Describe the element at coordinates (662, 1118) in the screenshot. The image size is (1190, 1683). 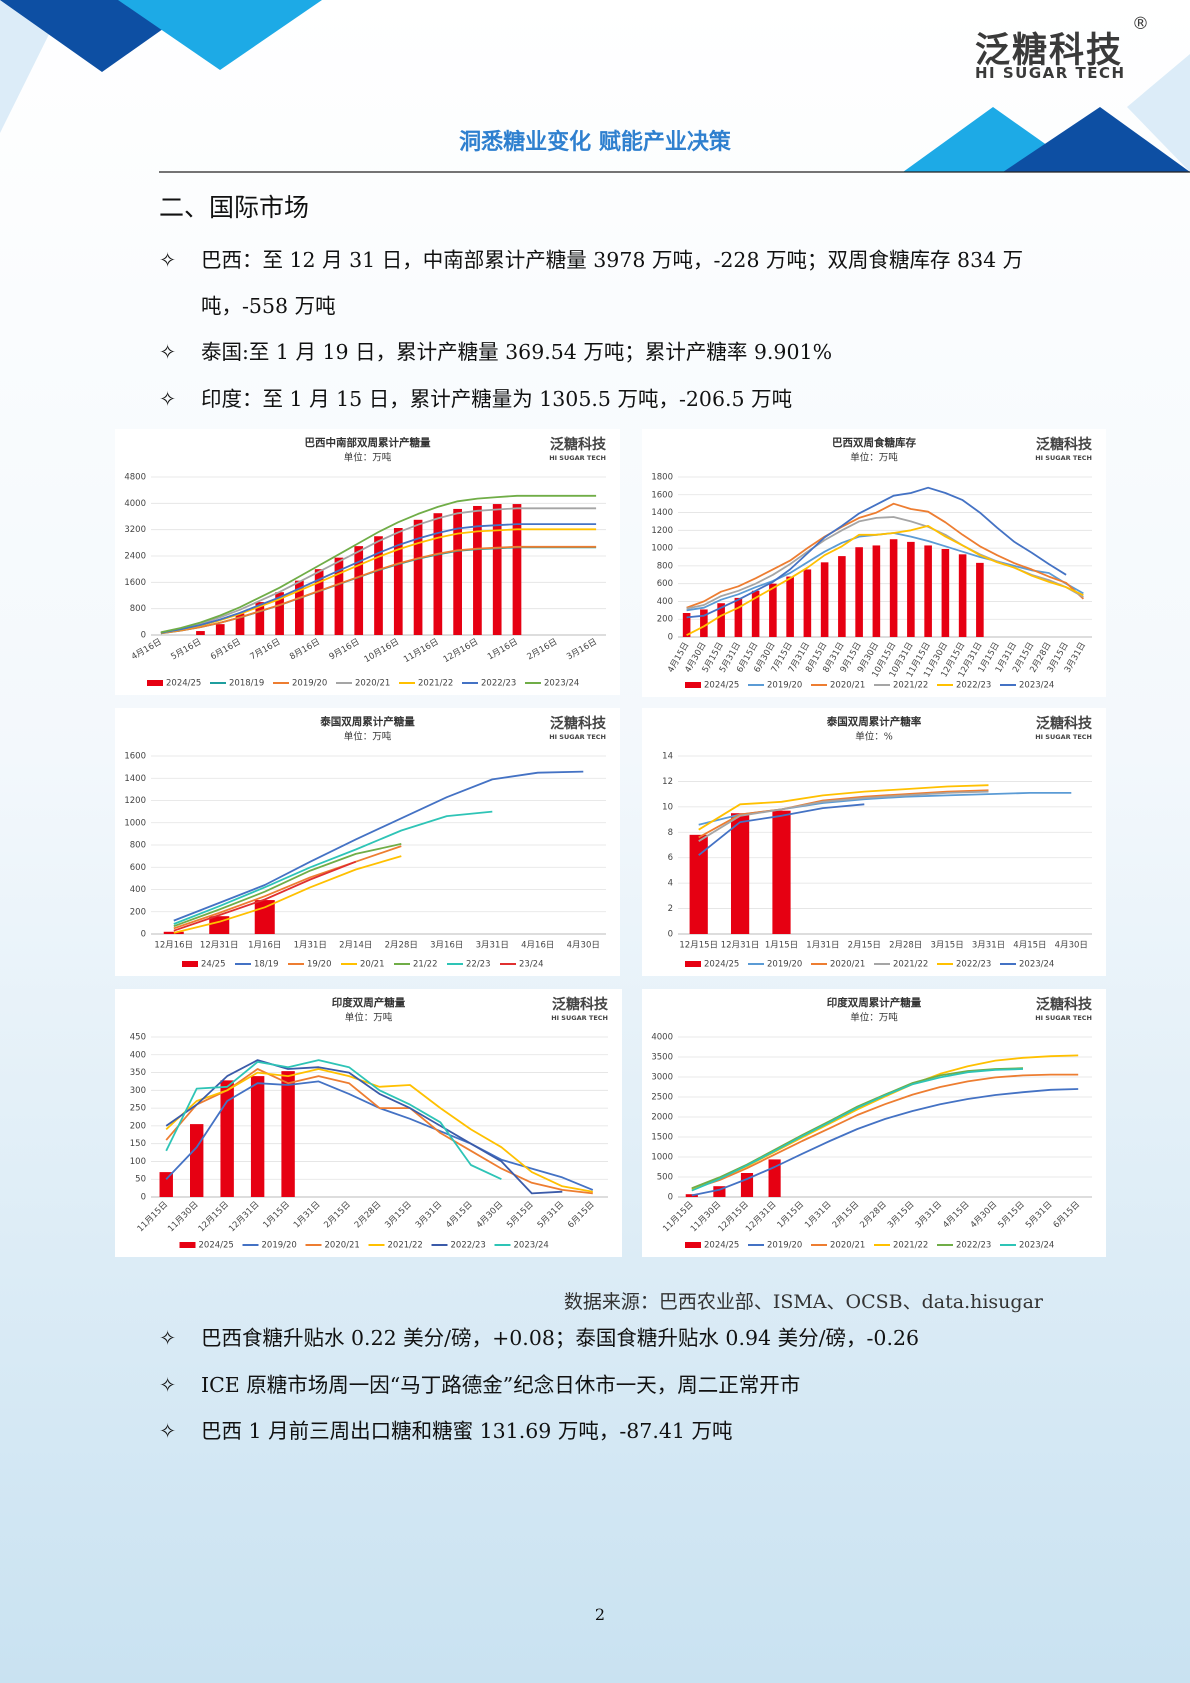
I see `y-tick-label: 2000` at that location.